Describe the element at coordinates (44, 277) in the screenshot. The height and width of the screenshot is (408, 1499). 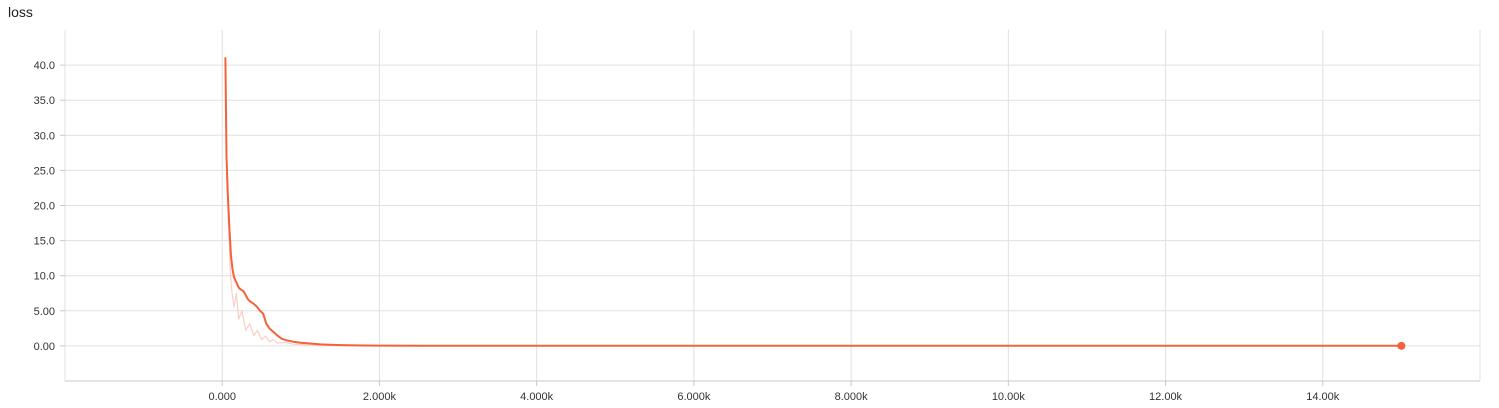
I see `y-tick-label: 10.0` at that location.